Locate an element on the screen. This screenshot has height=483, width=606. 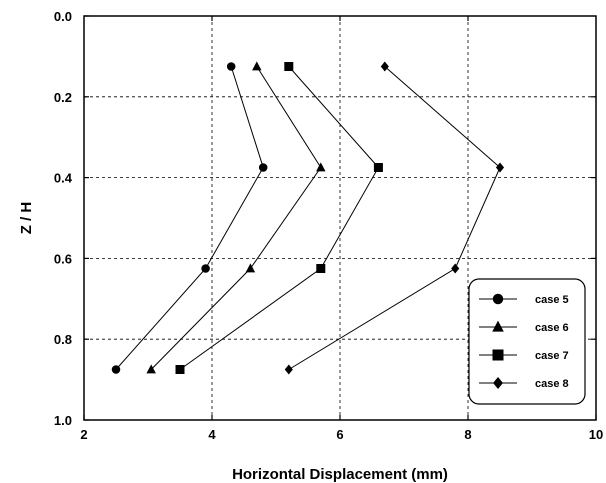
legend: case 5 case 6 case 7 case 8 is located at coordinates (527, 341).